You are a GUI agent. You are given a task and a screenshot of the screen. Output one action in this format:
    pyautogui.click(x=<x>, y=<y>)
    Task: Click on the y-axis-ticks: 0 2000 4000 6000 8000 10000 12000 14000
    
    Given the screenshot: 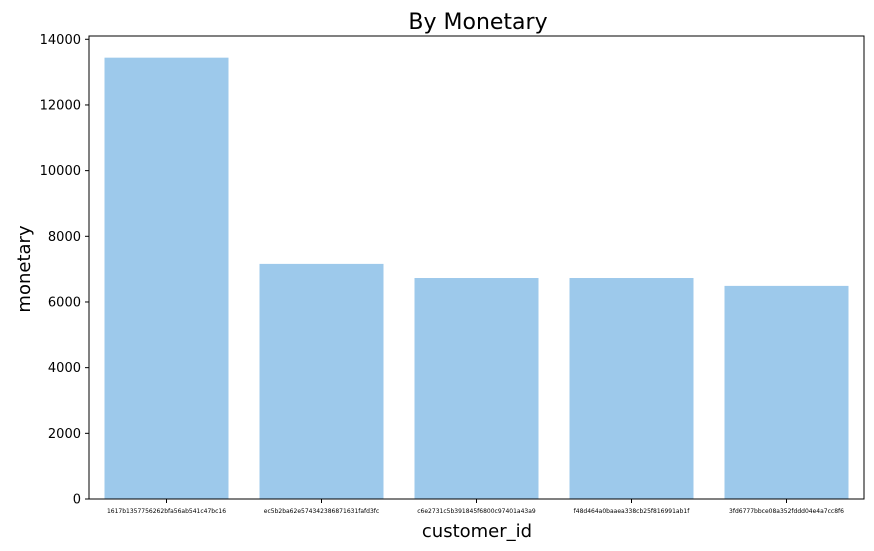 What is the action you would take?
    pyautogui.click(x=64, y=270)
    